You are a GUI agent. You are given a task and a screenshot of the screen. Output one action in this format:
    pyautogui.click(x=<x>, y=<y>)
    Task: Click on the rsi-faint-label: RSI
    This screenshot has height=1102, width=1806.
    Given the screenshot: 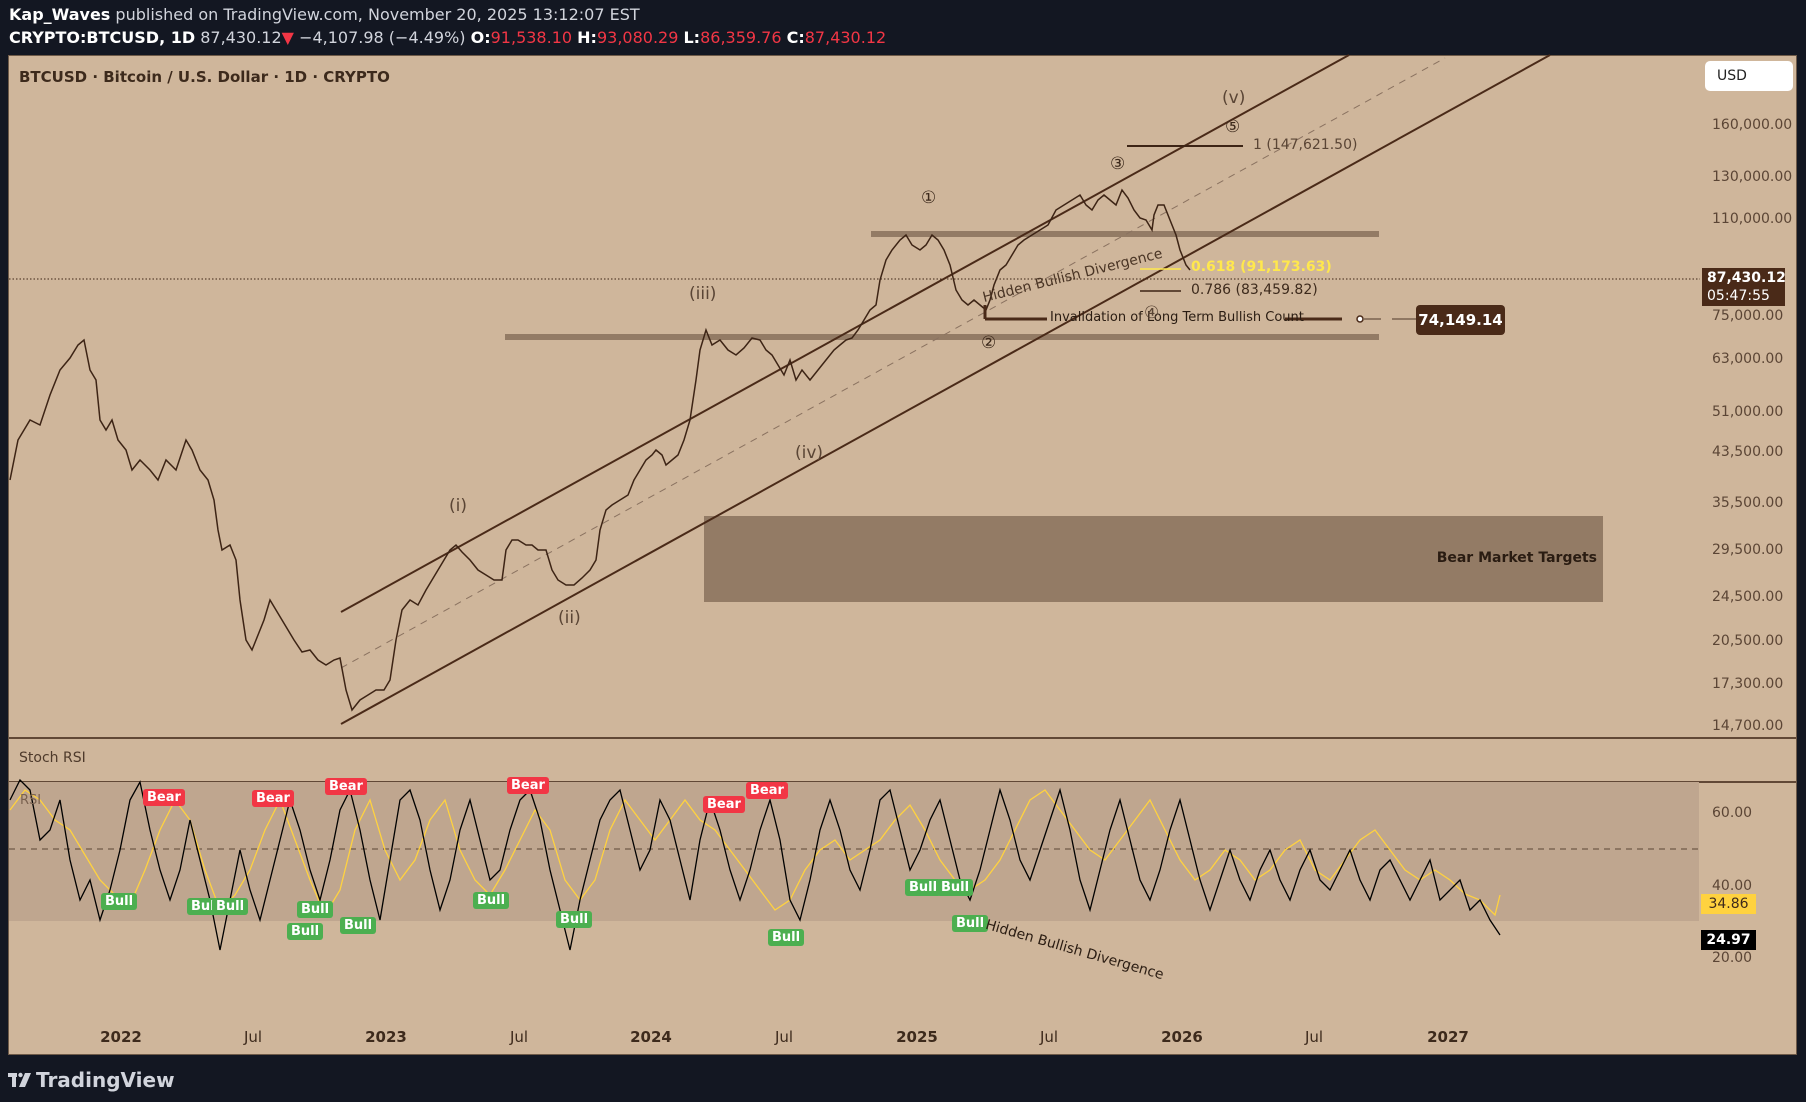 What is the action you would take?
    pyautogui.click(x=31, y=800)
    